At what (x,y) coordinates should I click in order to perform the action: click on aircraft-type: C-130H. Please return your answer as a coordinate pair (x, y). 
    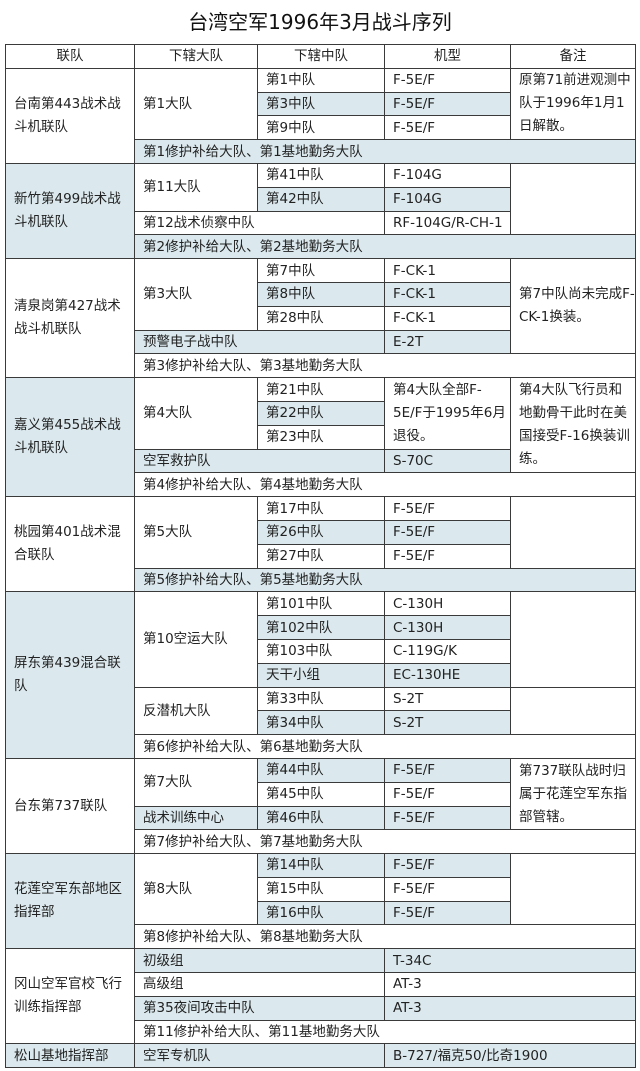
    Looking at the image, I should click on (447, 627).